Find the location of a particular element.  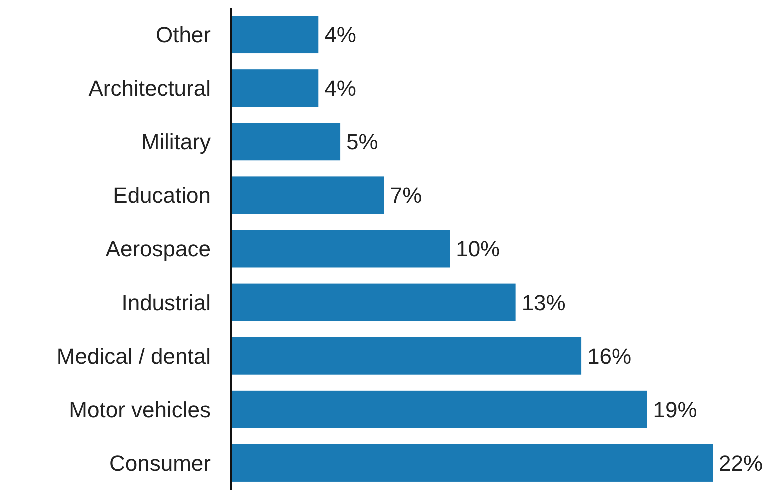

data-label: 7% is located at coordinates (406, 195).